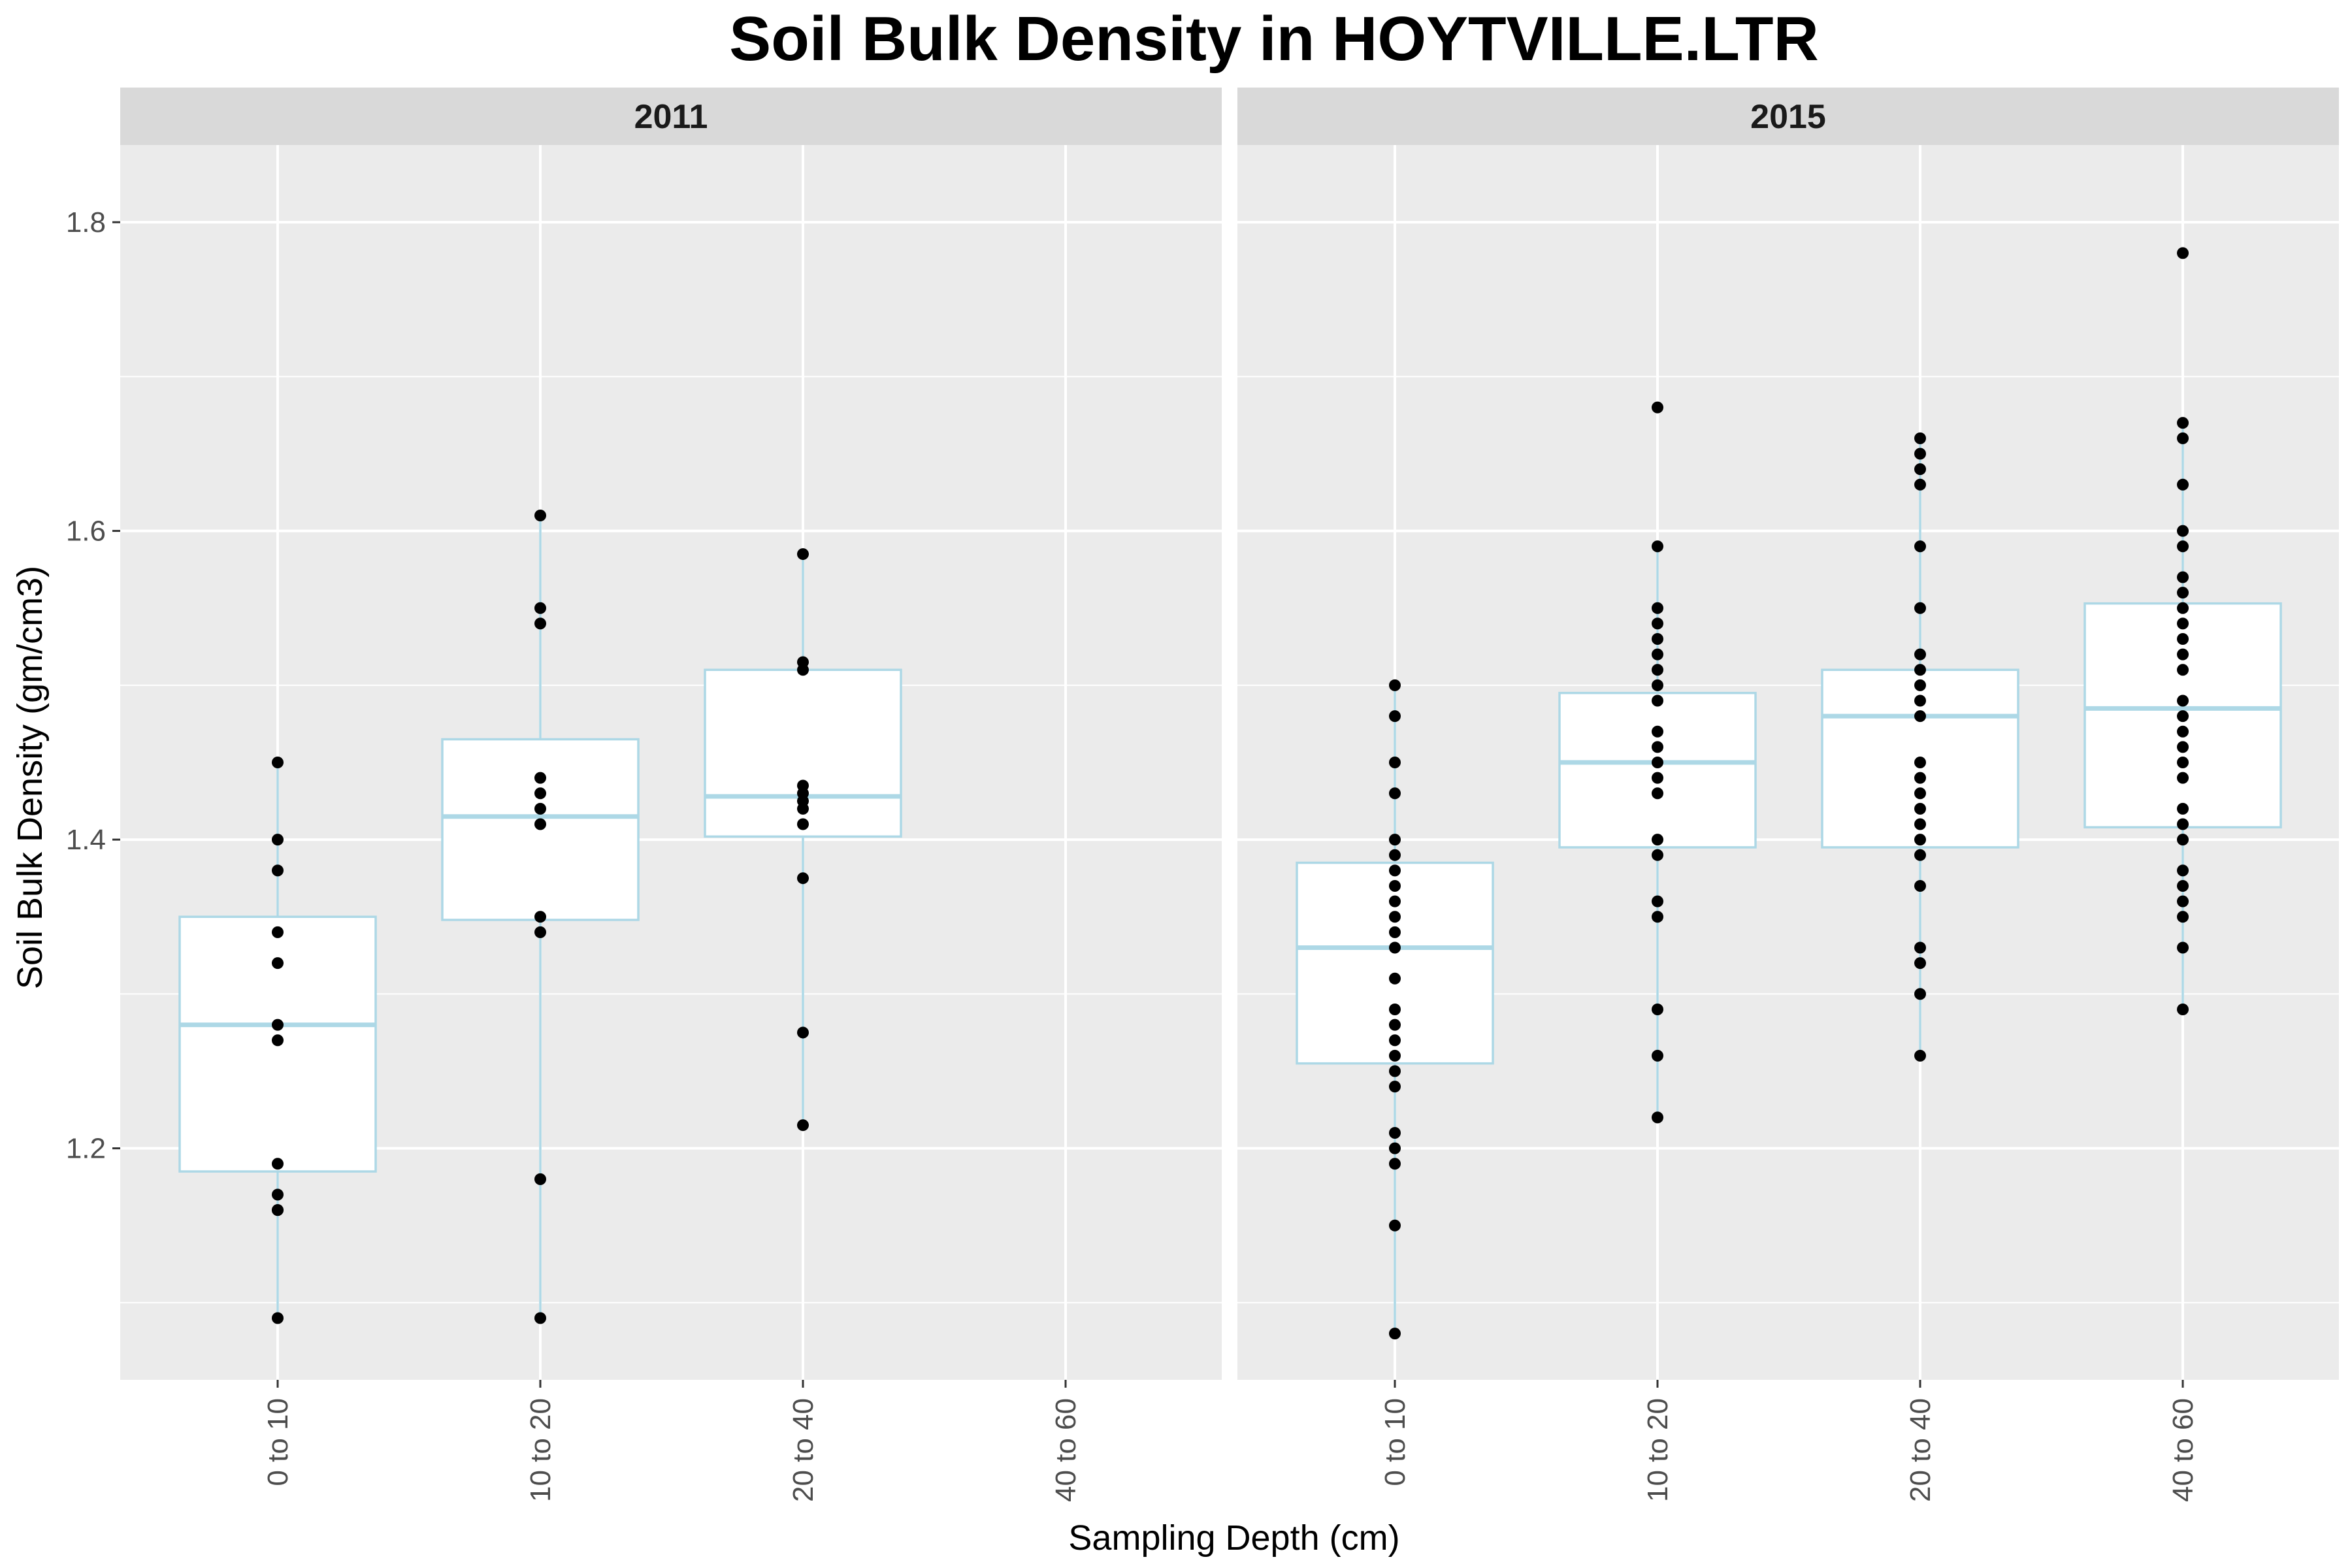  Describe the element at coordinates (86, 840) in the screenshot. I see `y-tick-label: 1.4` at that location.